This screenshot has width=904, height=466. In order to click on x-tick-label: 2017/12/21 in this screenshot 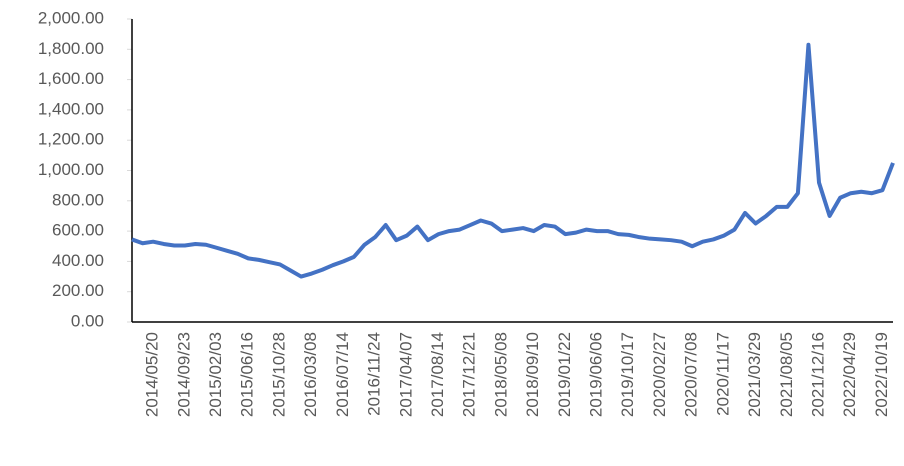, I will do `click(469, 374)`.